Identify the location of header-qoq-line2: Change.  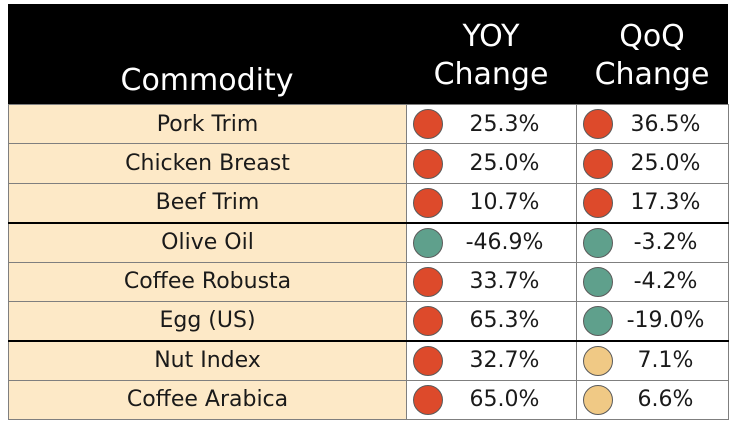
(652, 74).